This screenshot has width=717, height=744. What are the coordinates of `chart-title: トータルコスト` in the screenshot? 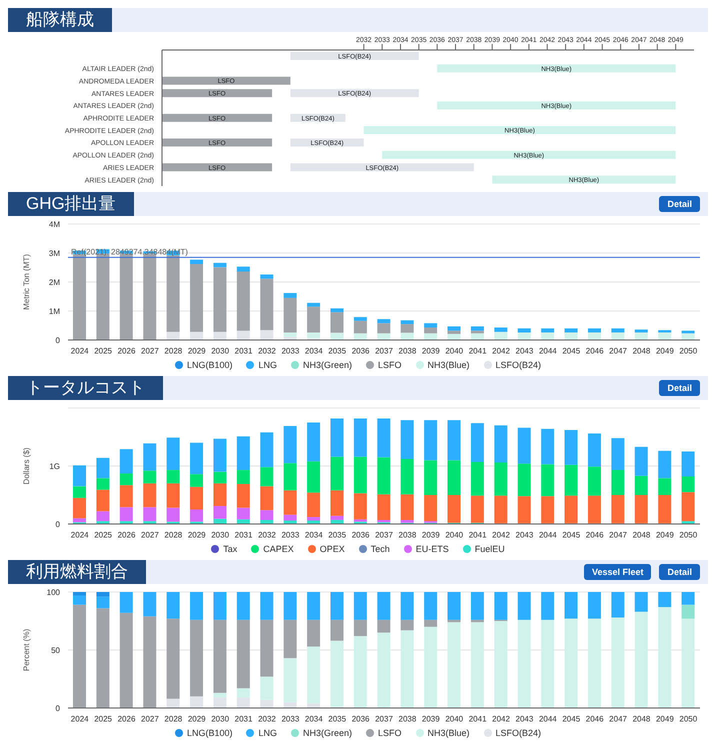 It's located at (85, 388).